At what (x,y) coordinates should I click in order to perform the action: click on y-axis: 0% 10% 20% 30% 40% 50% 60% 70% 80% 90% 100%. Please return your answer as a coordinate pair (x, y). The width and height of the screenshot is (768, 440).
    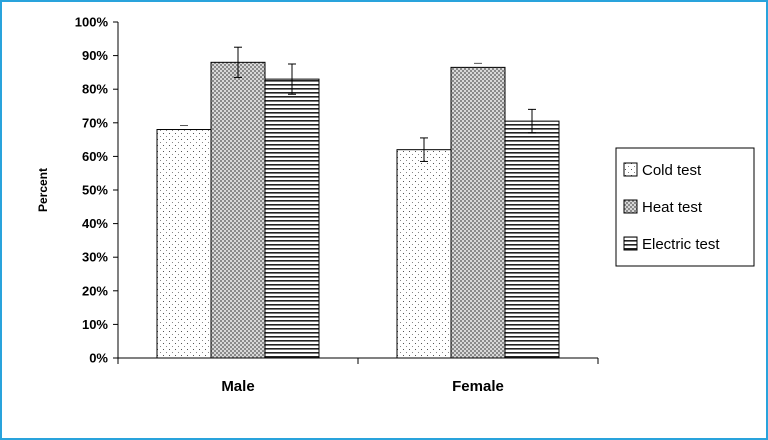
    Looking at the image, I should click on (97, 190).